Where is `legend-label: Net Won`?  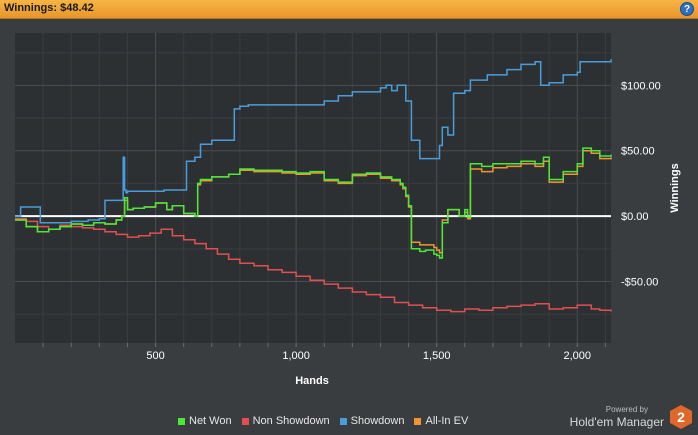 legend-label: Net Won is located at coordinates (210, 421).